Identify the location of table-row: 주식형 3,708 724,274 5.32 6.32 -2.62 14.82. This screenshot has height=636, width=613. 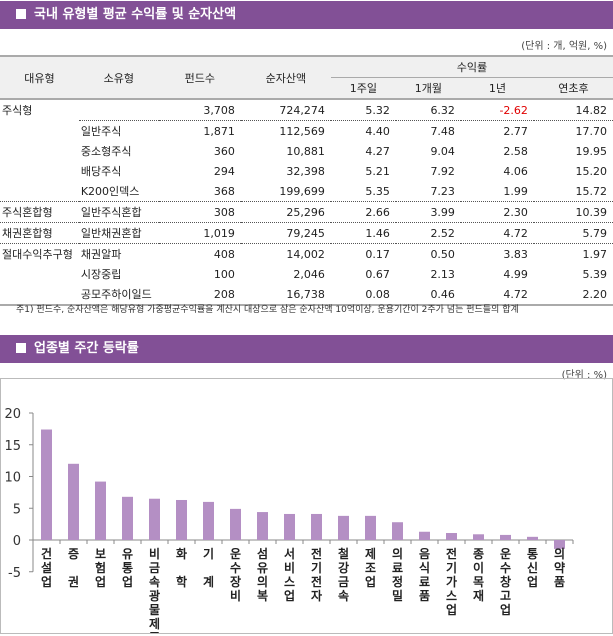
(306, 110).